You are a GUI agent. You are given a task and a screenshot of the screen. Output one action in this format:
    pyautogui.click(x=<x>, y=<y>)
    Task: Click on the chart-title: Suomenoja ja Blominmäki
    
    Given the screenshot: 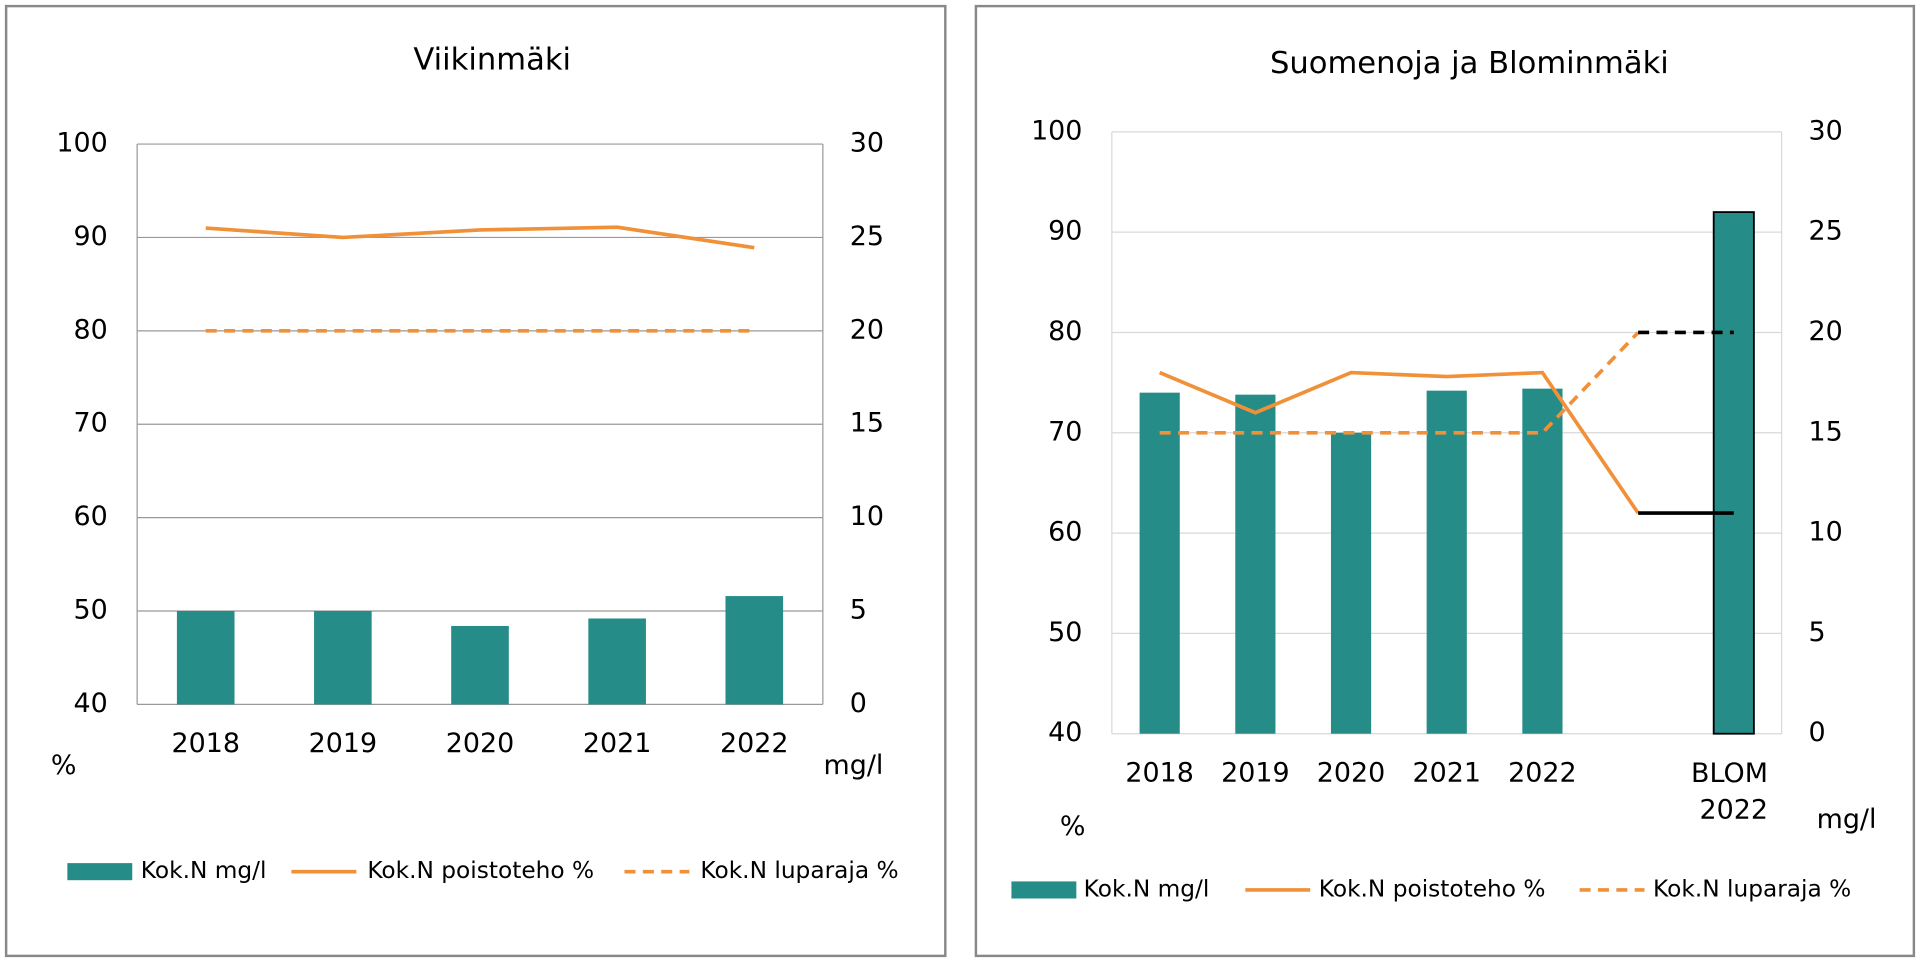 What is the action you would take?
    pyautogui.click(x=1469, y=63)
    